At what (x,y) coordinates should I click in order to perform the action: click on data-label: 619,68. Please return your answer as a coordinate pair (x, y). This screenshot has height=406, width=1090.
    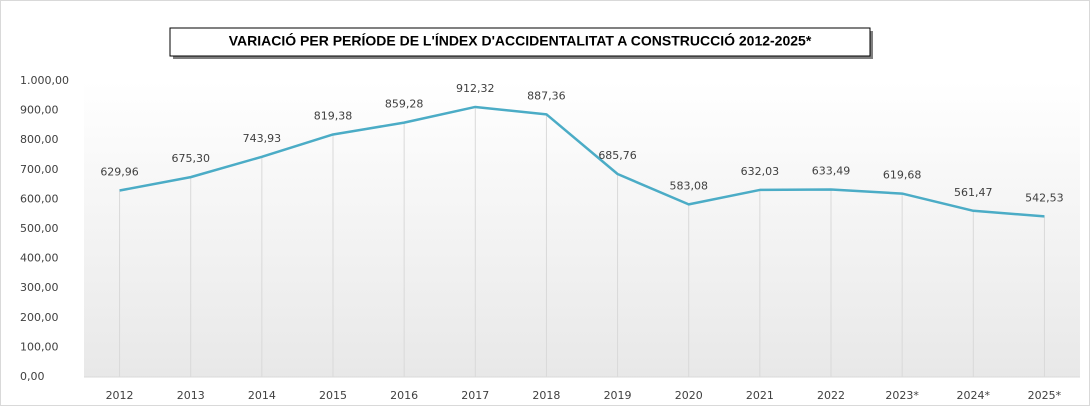
    Looking at the image, I should click on (902, 175).